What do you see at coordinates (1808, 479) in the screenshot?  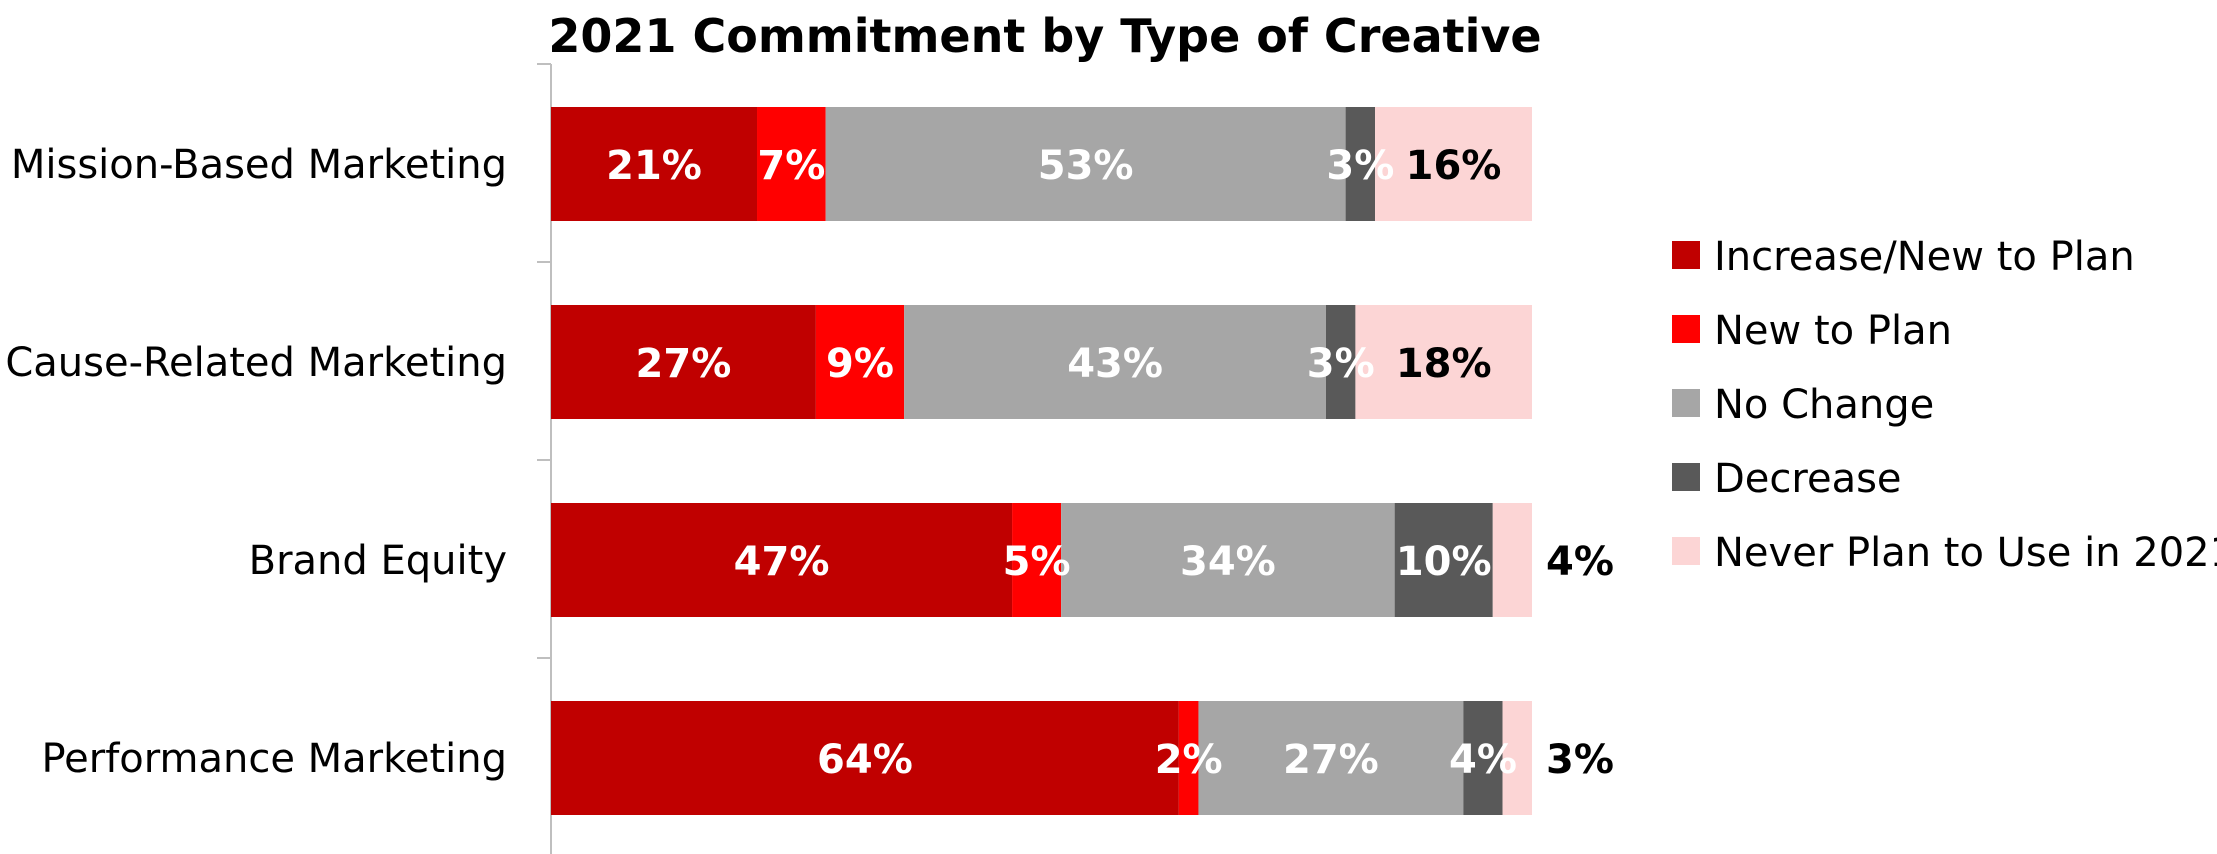 I see `legend-label: Decrease` at bounding box center [1808, 479].